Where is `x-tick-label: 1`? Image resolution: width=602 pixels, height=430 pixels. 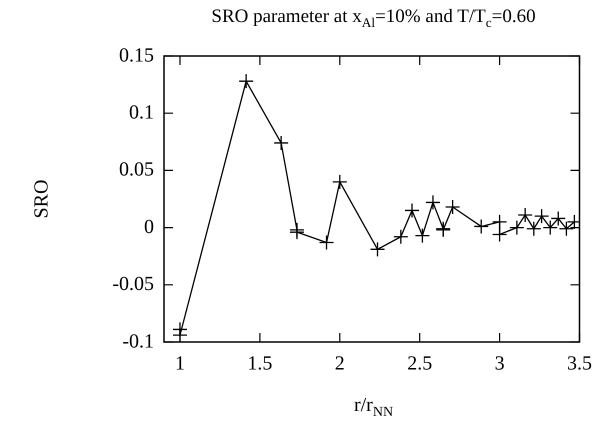 x-tick-label: 1 is located at coordinates (179, 363).